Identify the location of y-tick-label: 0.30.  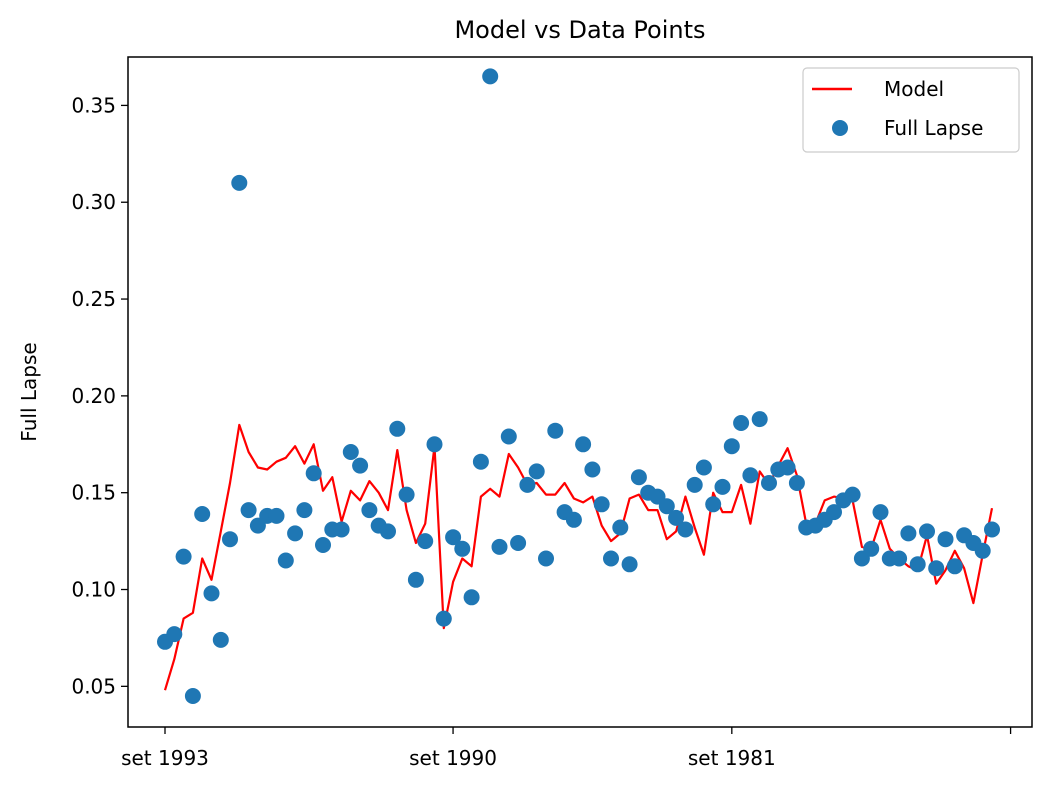
(93, 202).